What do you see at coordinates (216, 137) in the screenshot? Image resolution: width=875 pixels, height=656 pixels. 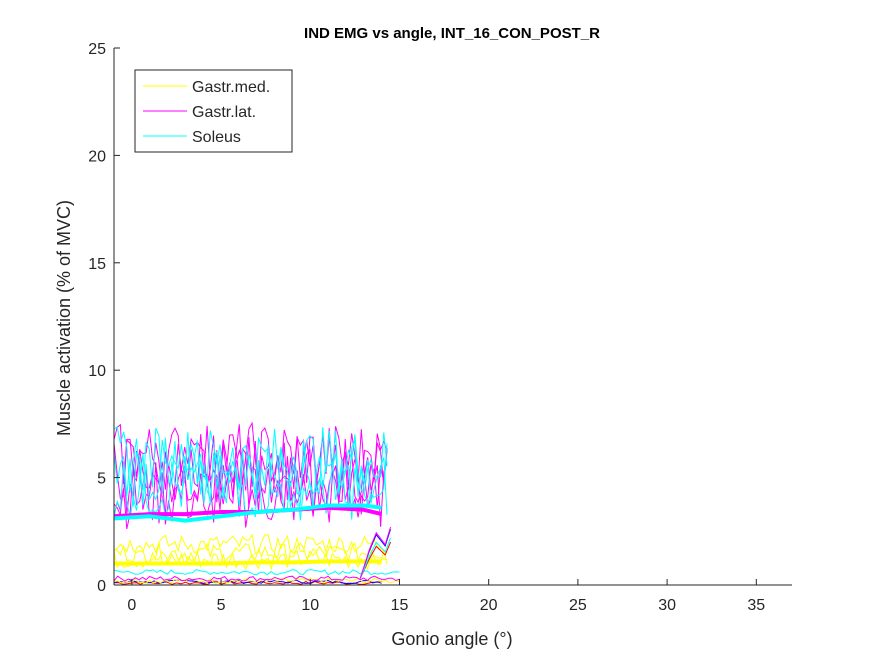 I see `legend-label: Soleus` at bounding box center [216, 137].